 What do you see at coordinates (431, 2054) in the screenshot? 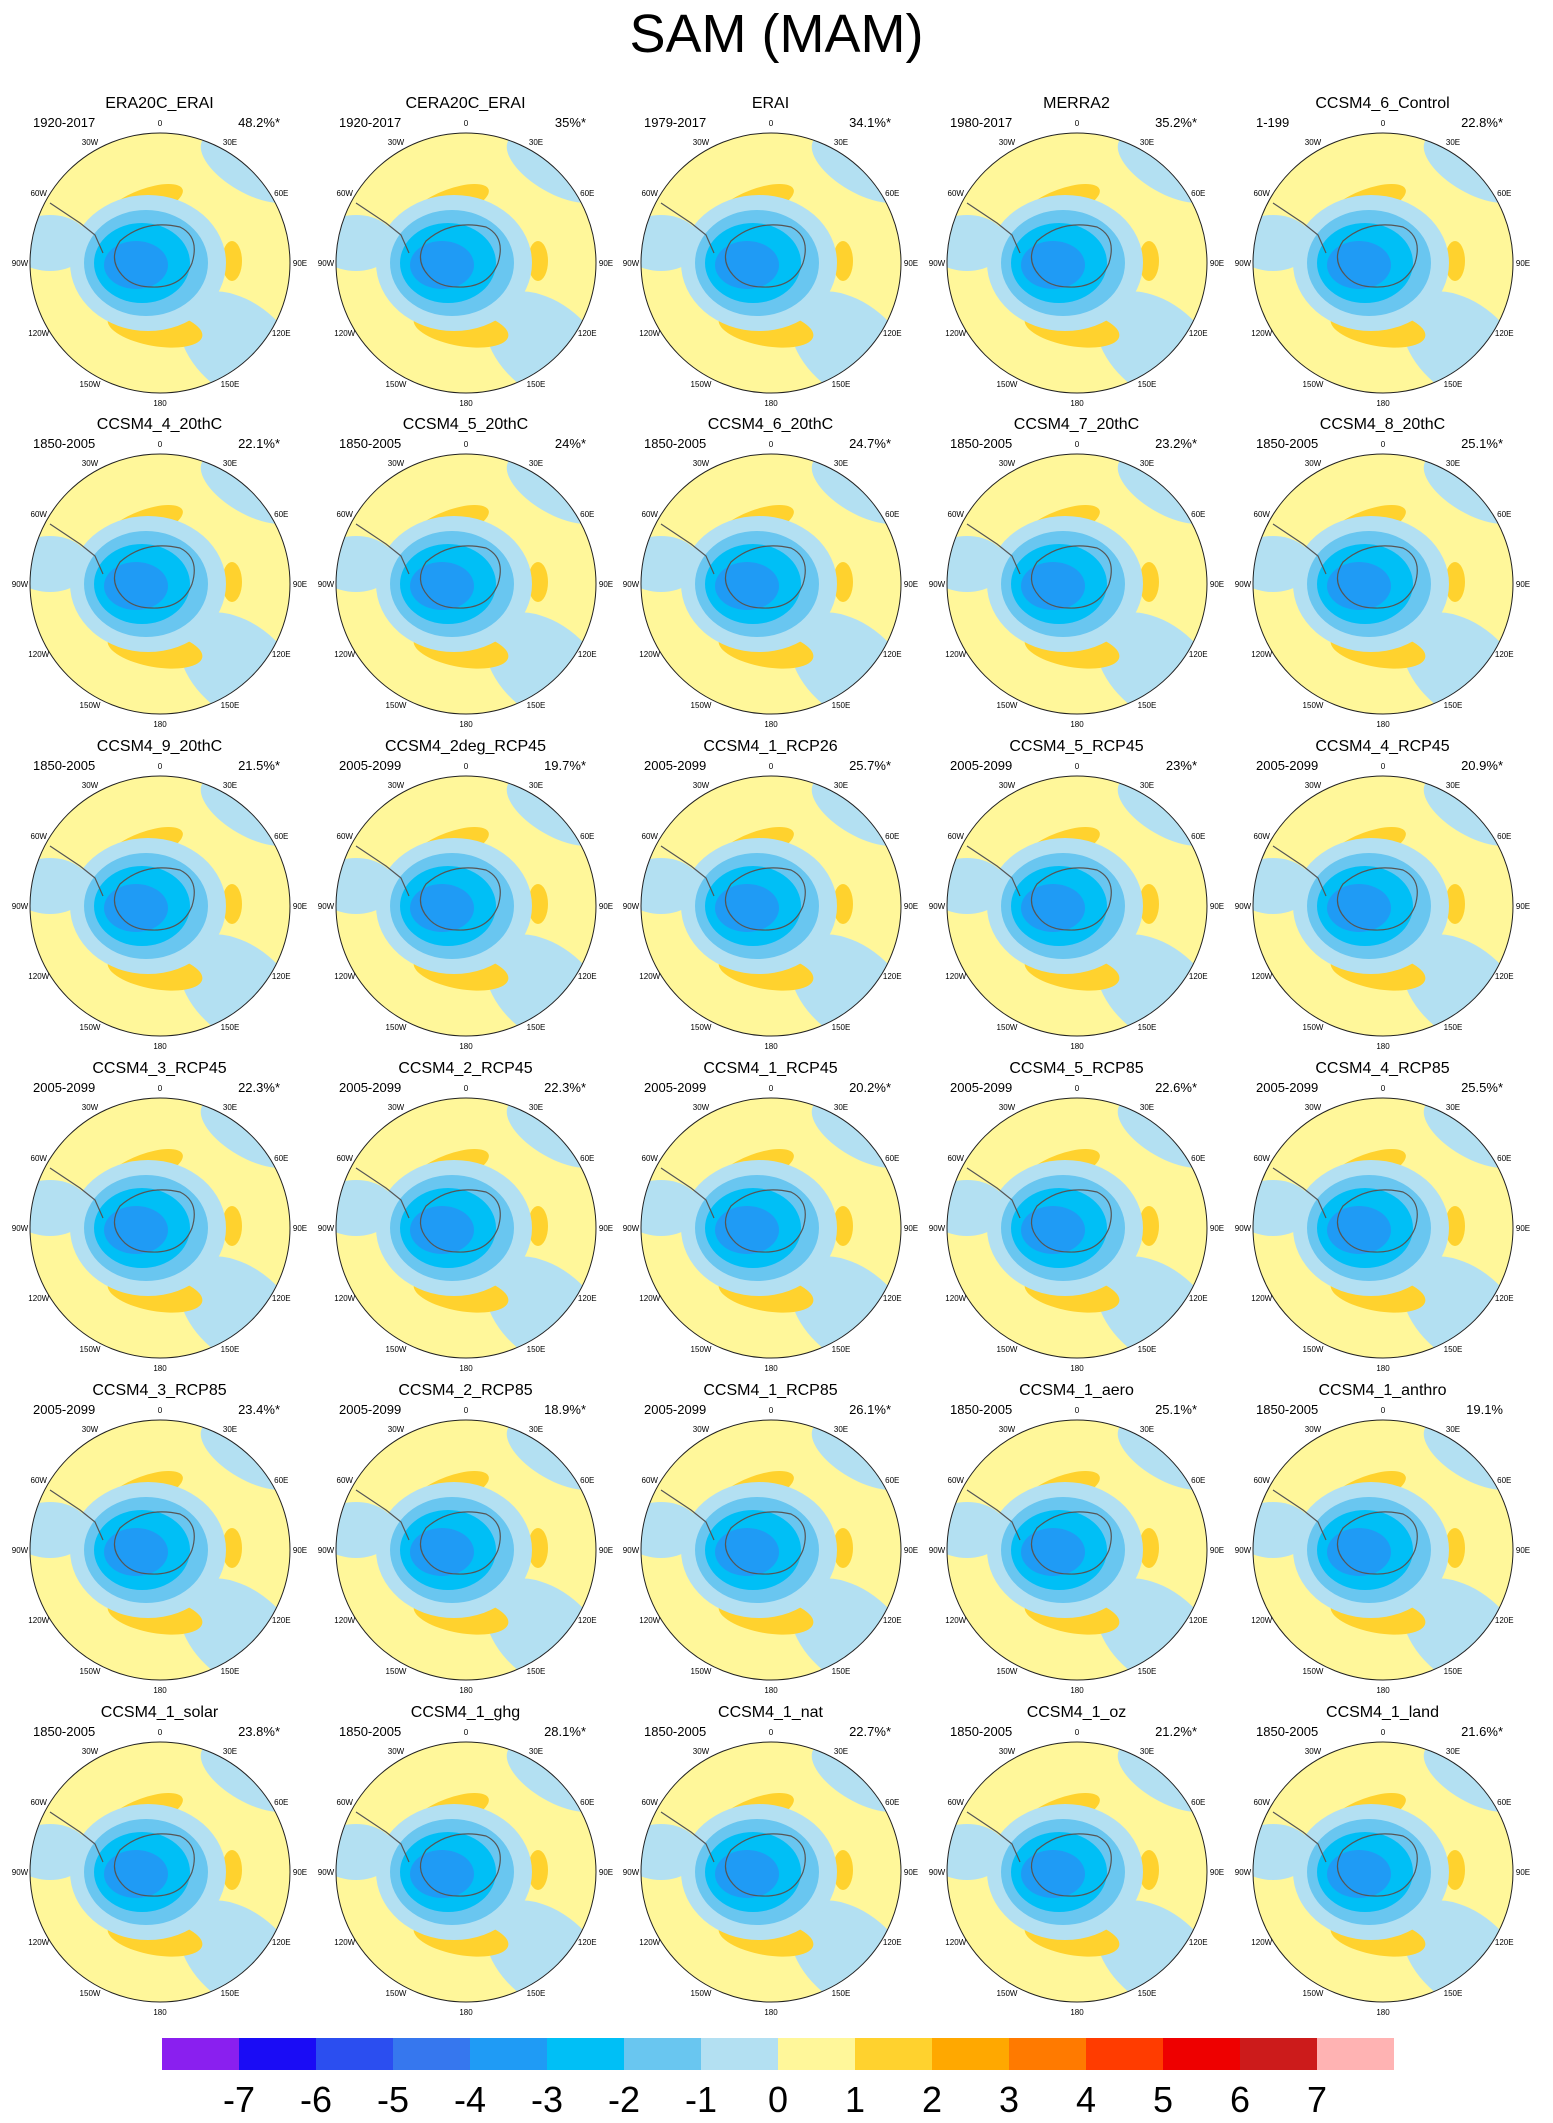
I see `colorbar-swatch` at bounding box center [431, 2054].